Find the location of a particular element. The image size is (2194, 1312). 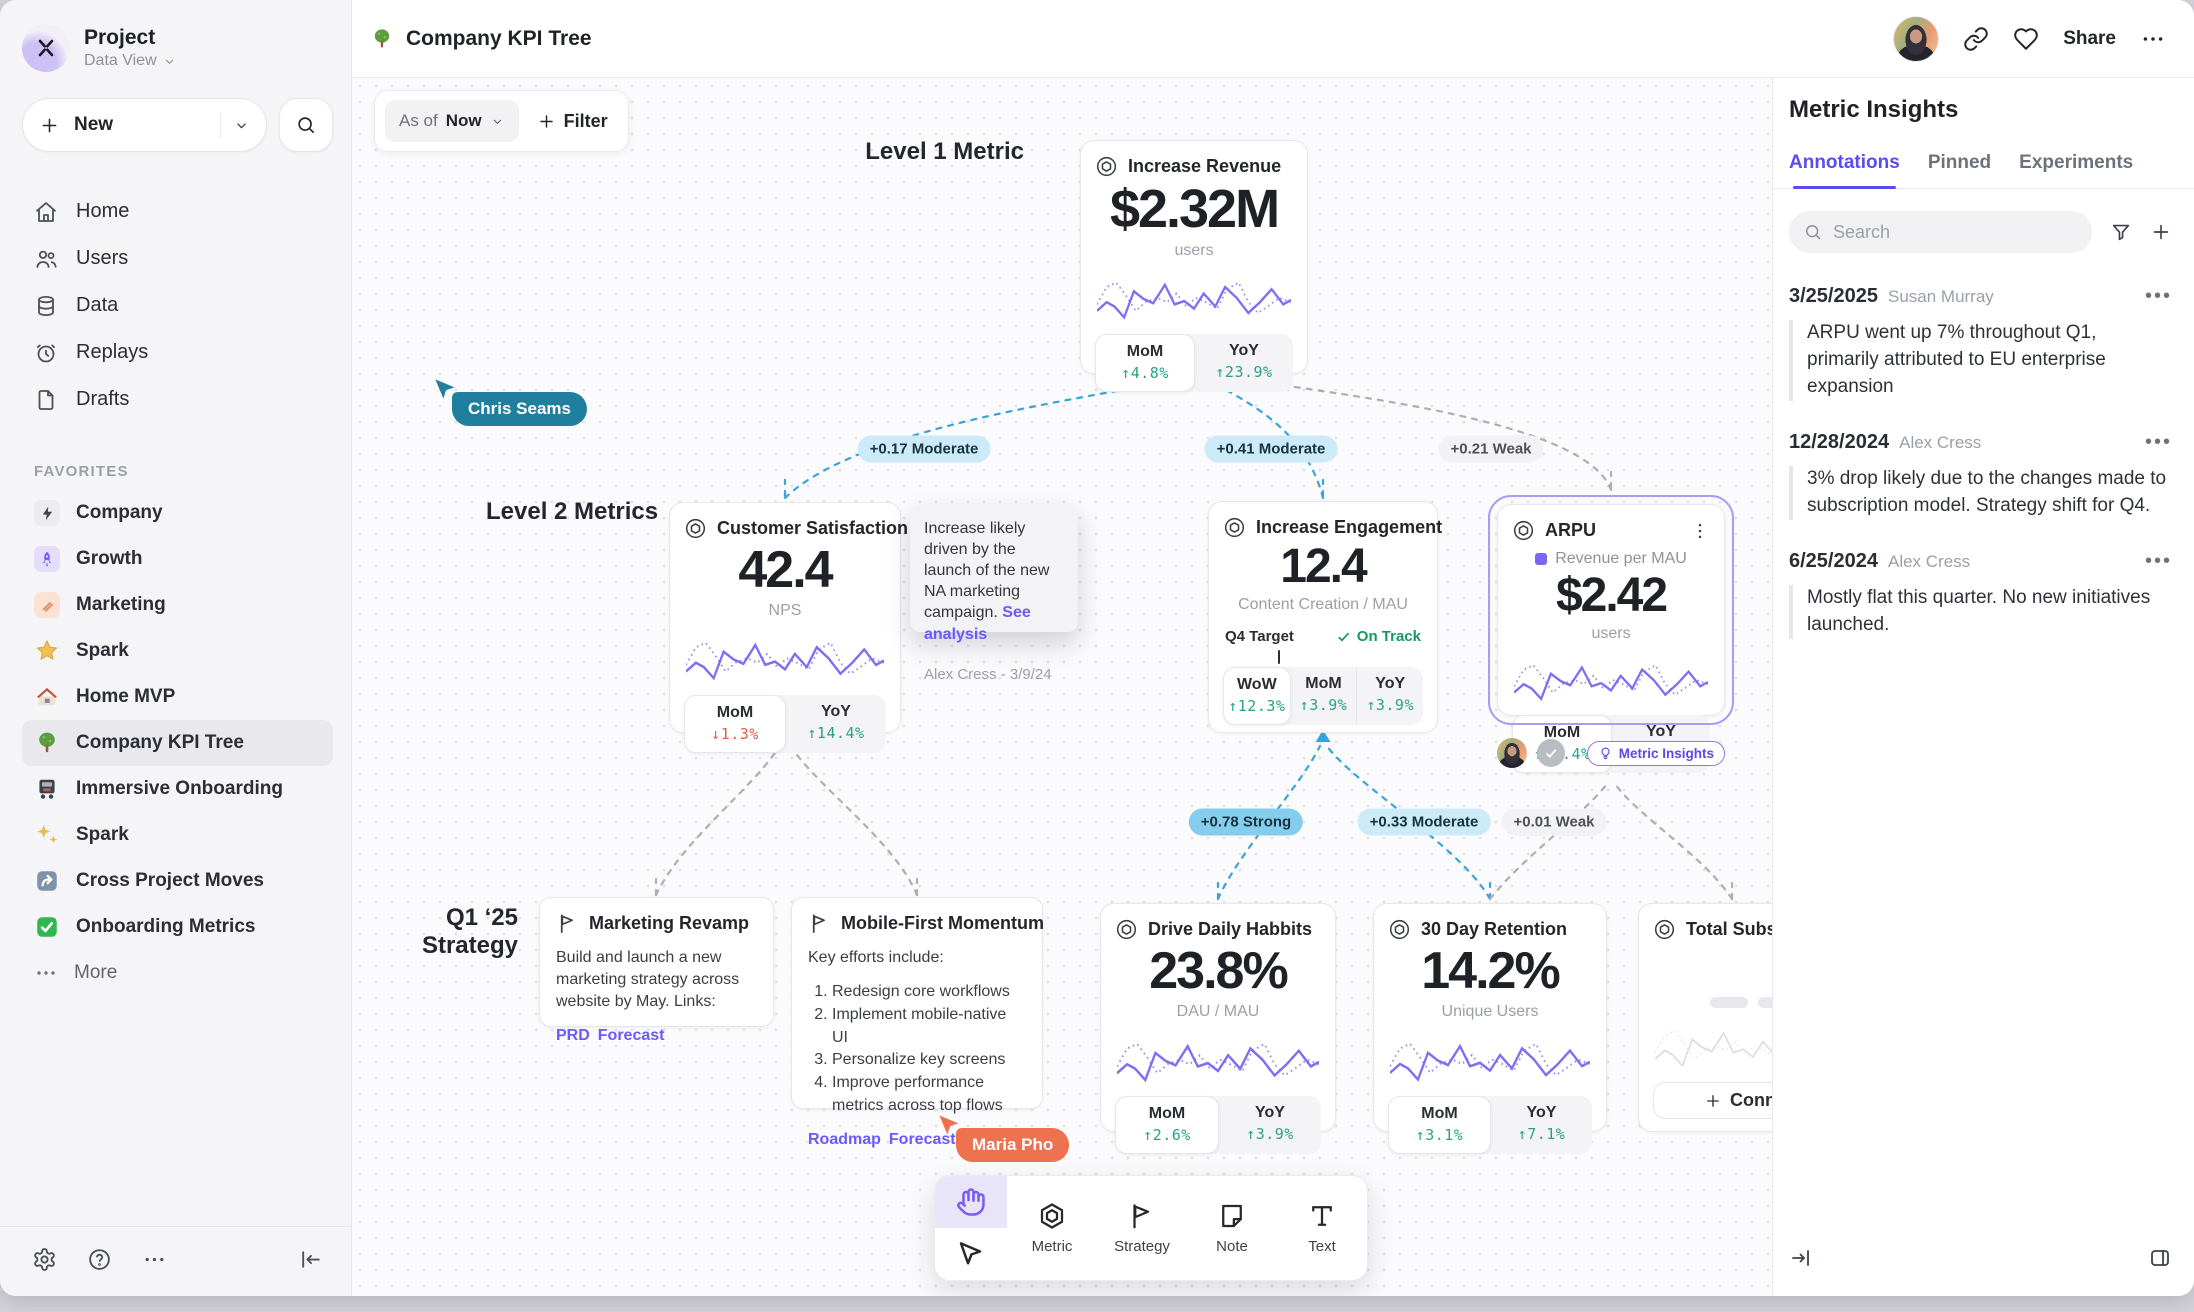

sidebar-item-more: More is located at coordinates (177, 973).